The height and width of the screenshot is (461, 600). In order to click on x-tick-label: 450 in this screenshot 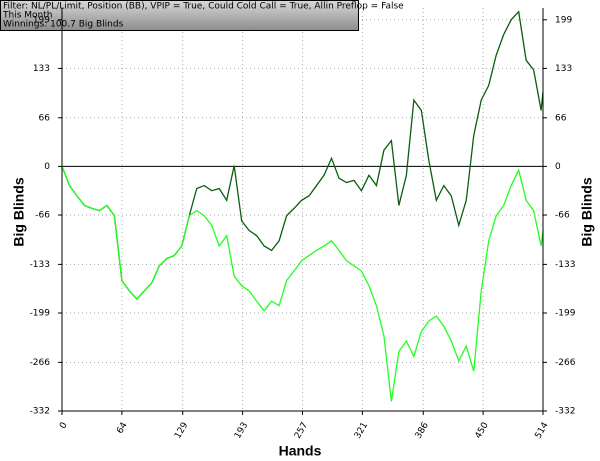, I will do `click(482, 431)`.